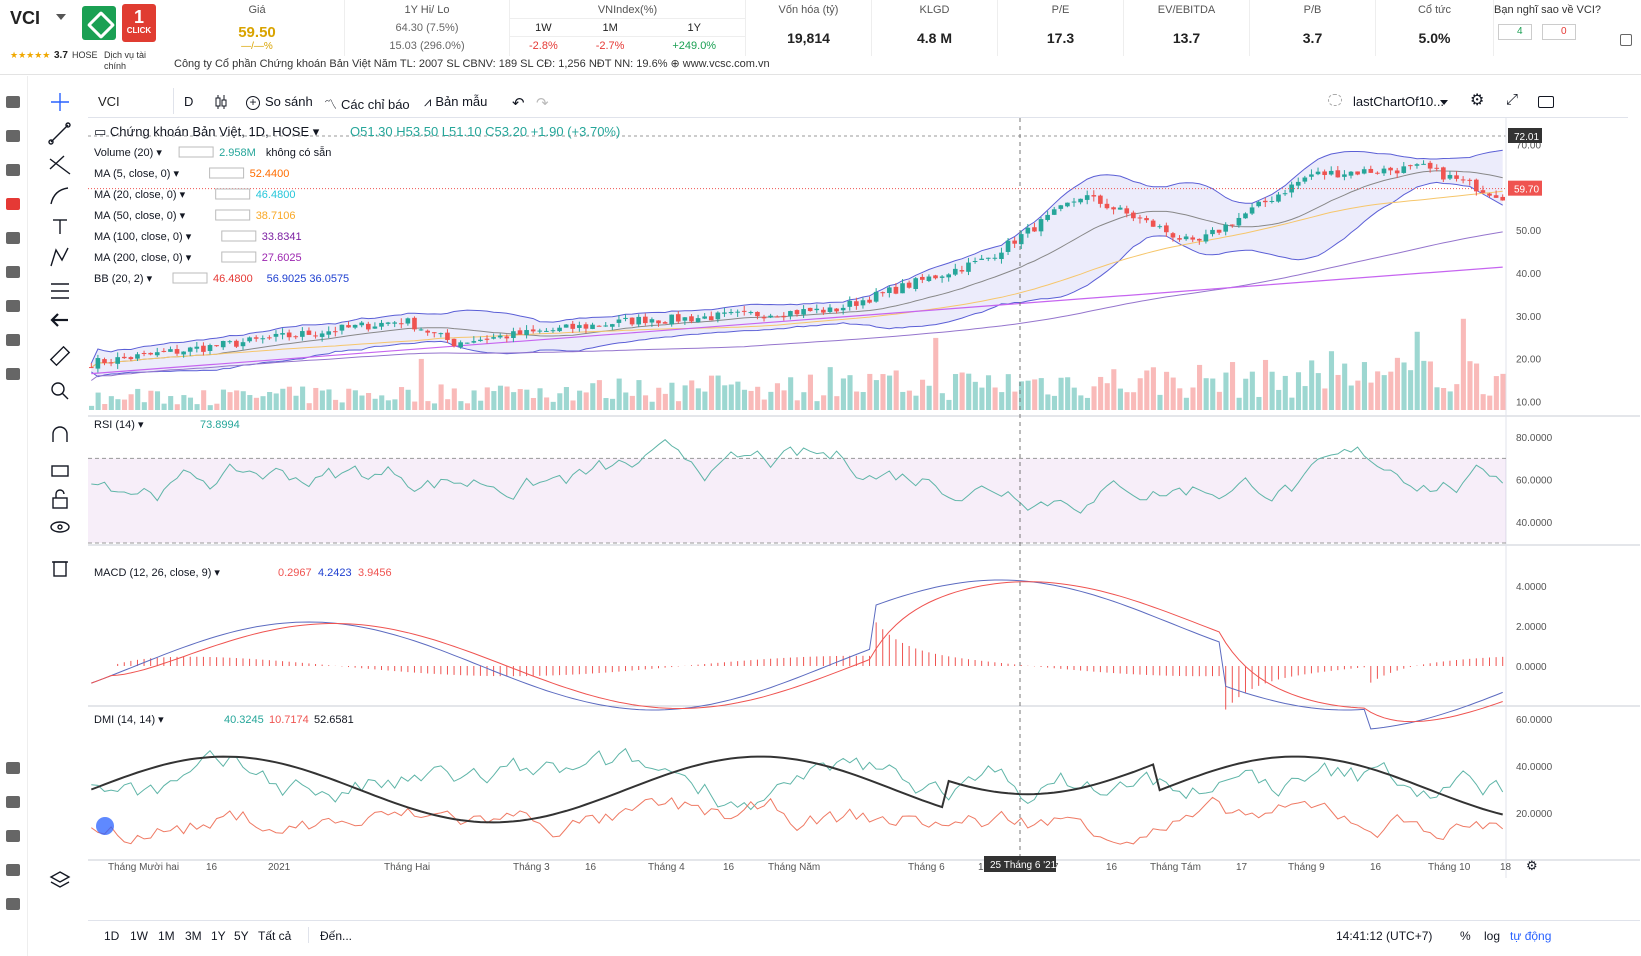 This screenshot has height=956, width=1641. What do you see at coordinates (221, 278) in the screenshot?
I see `legend-row: BB (20, 2) ▾ 46.4800 56.9025 36.0575` at bounding box center [221, 278].